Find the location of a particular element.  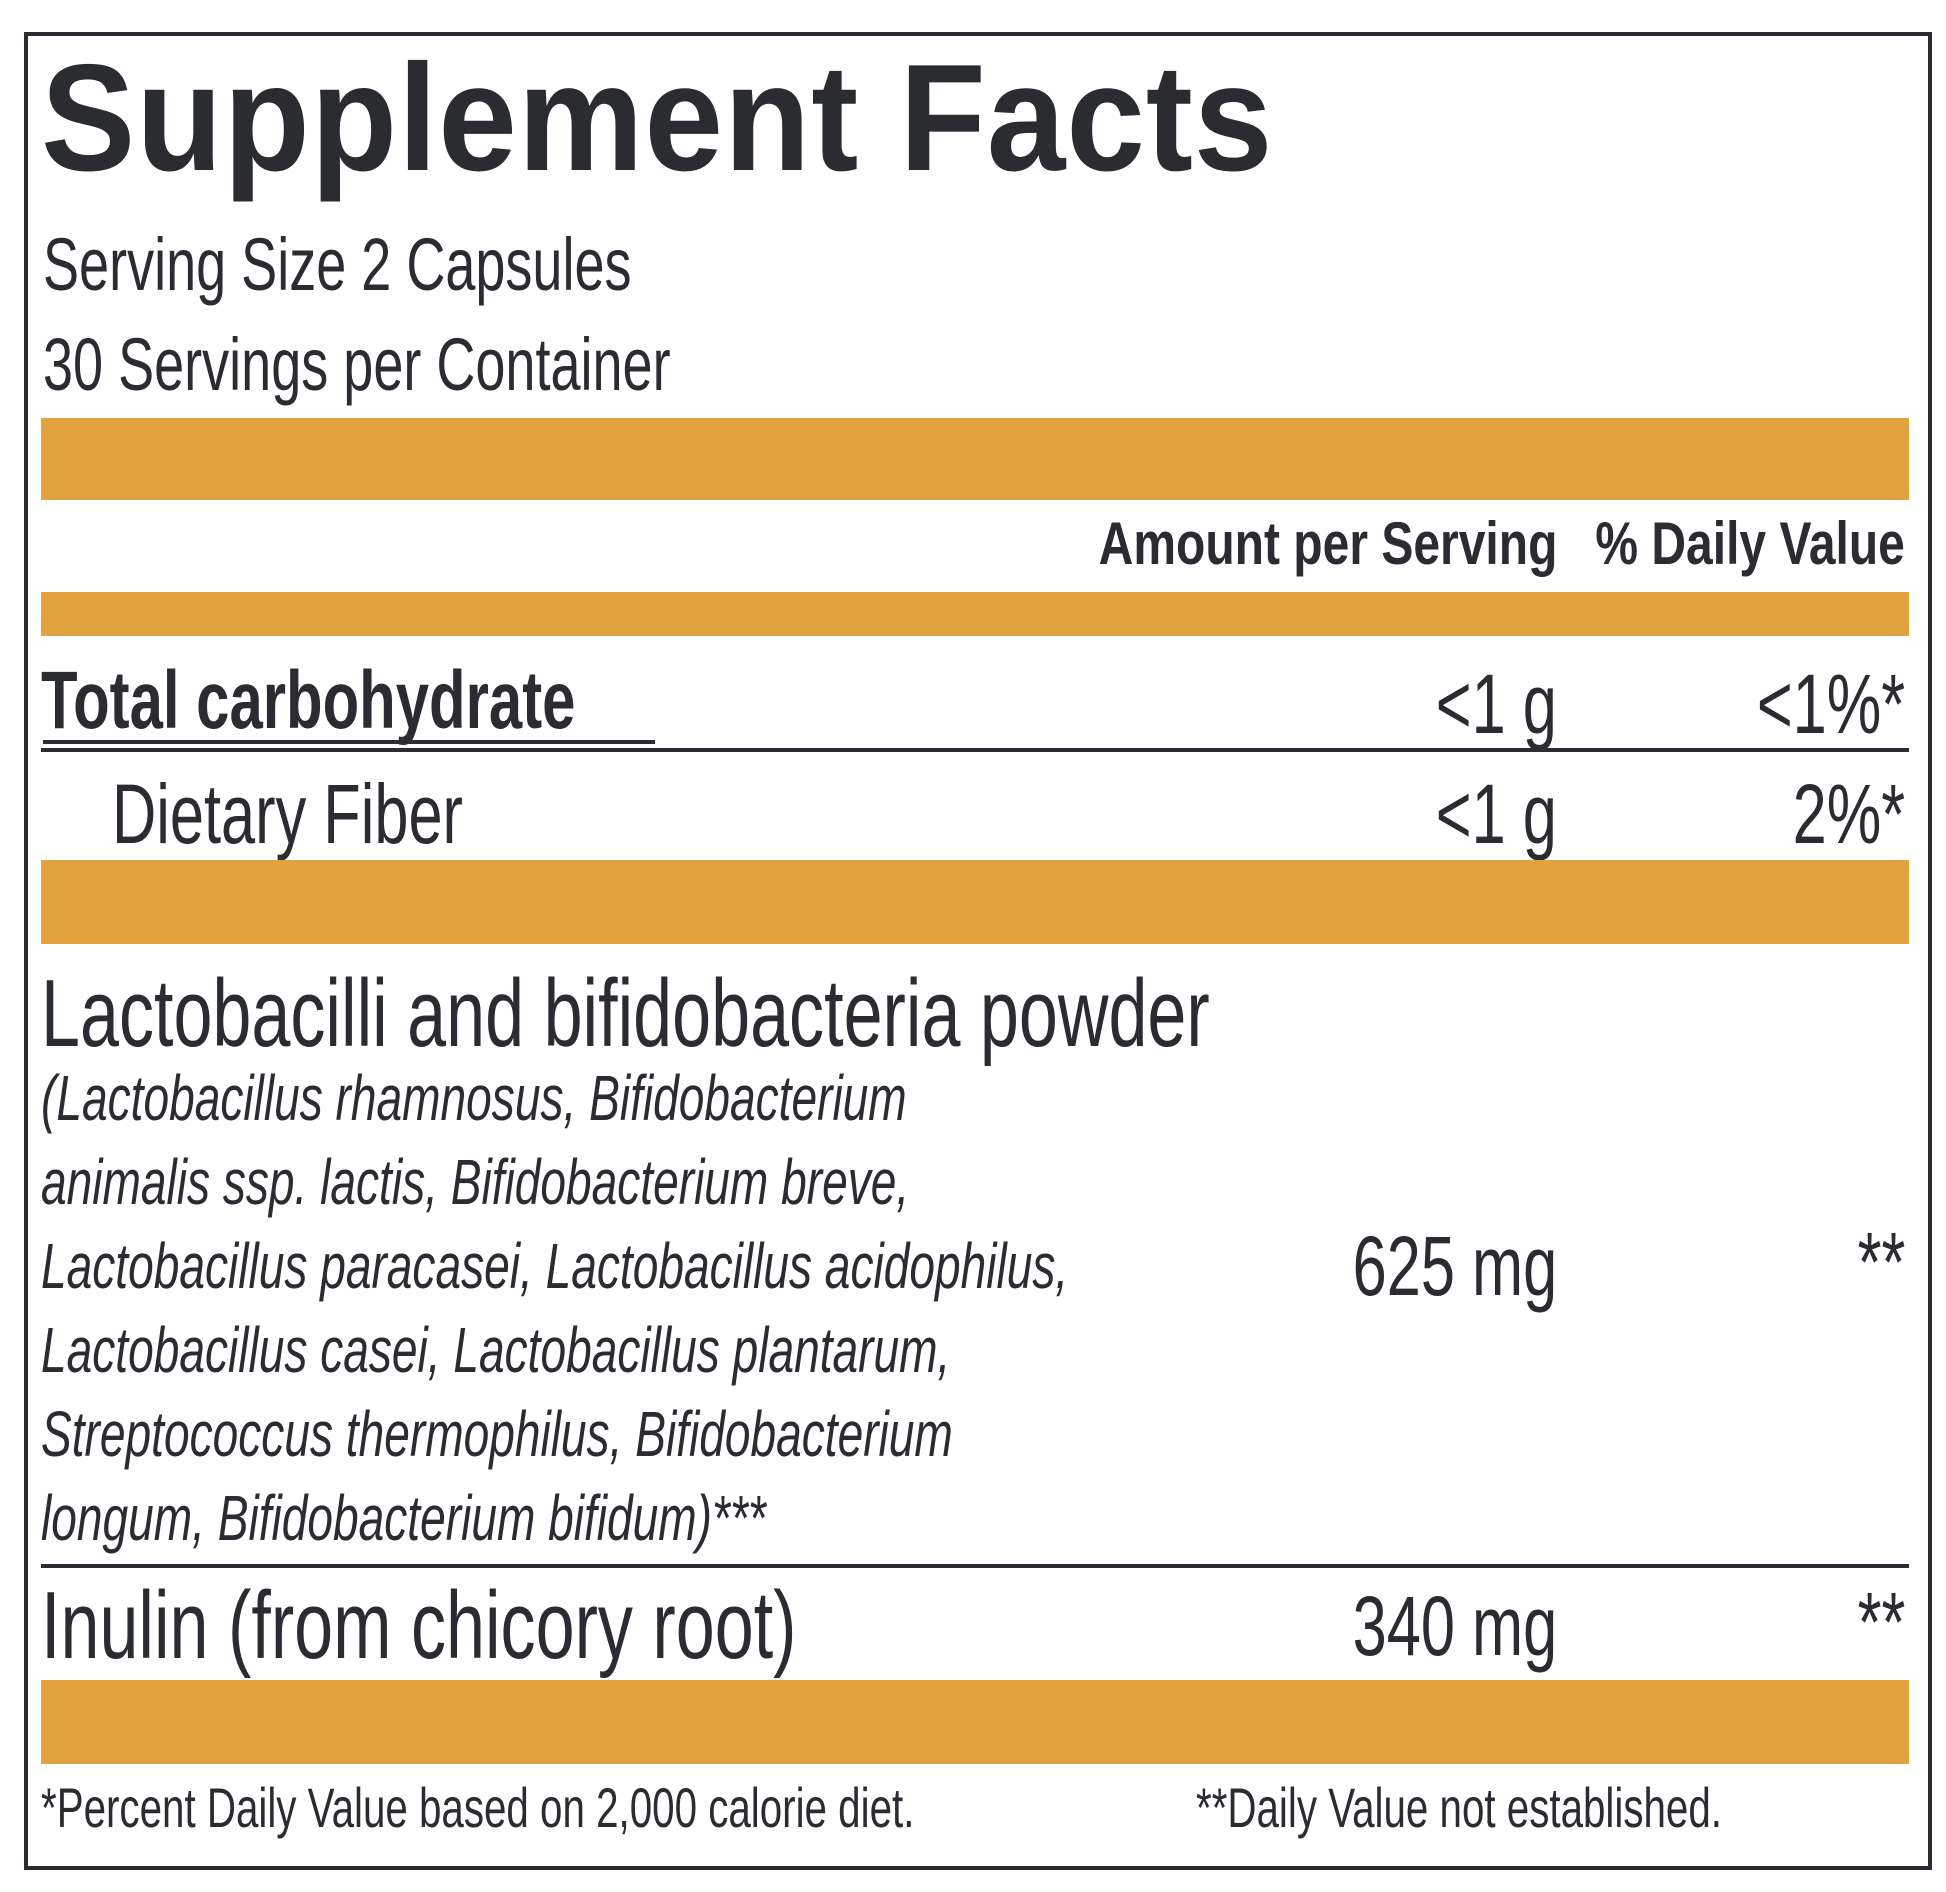

probiotic-strains-line: longum, Bifidobacterium bifidum)*** is located at coordinates (403, 1518).